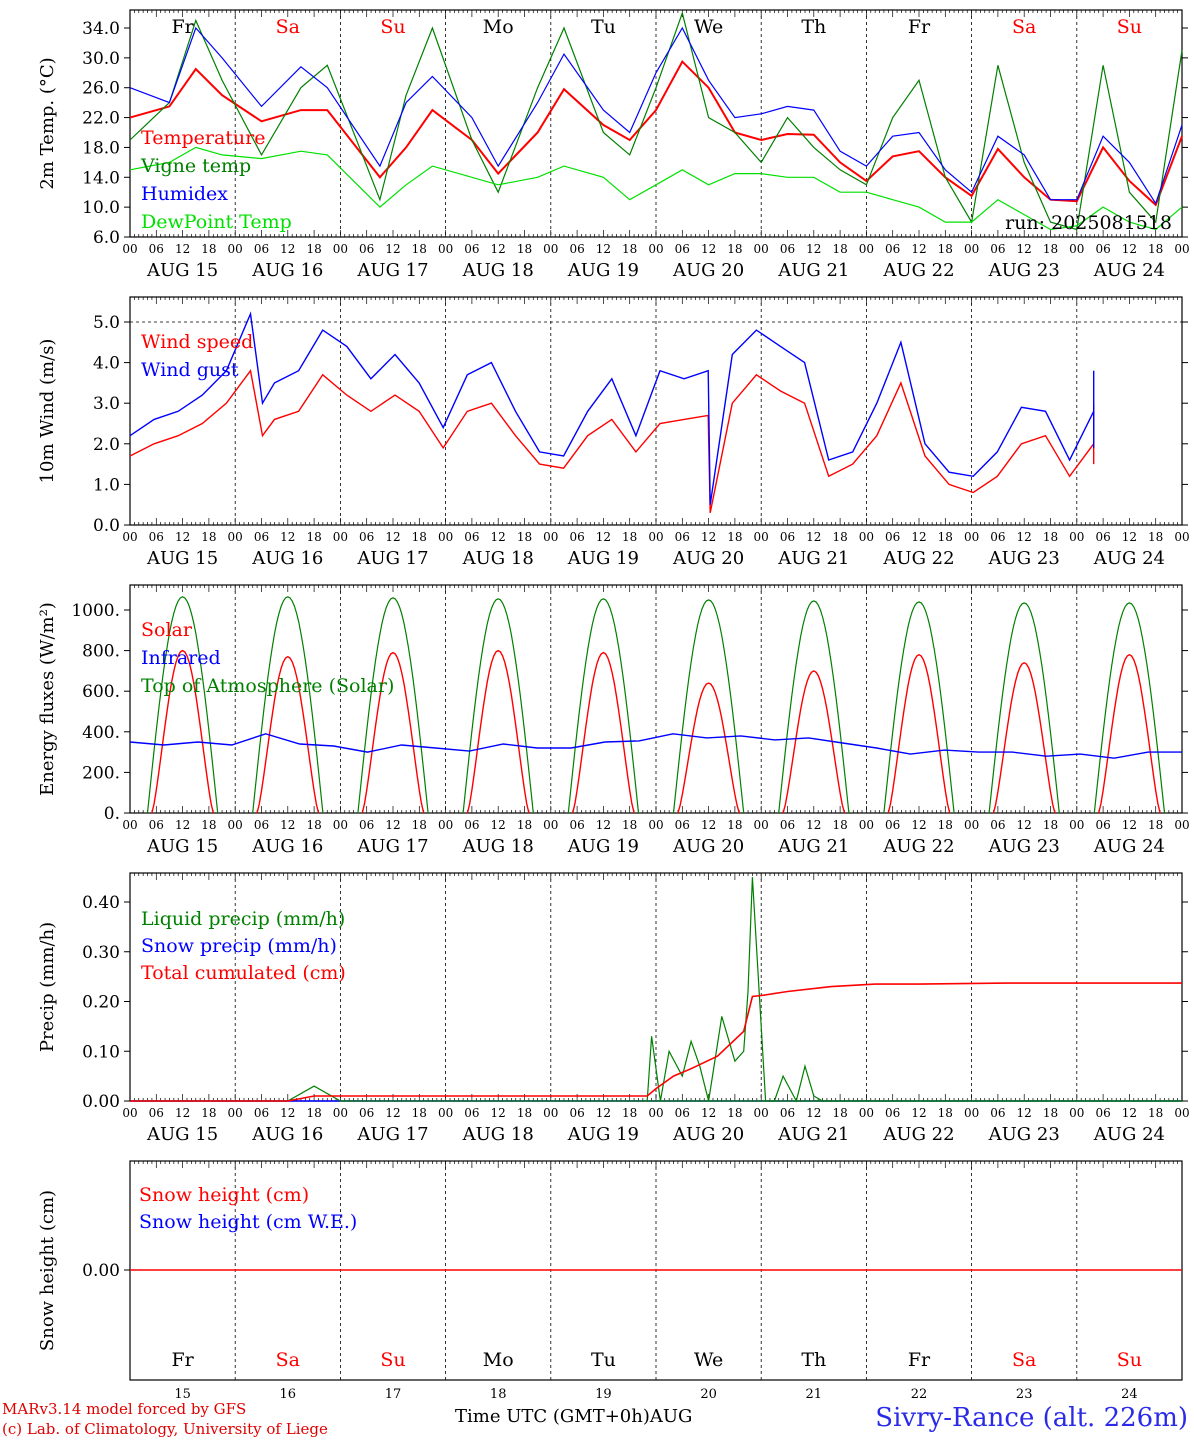 The width and height of the screenshot is (1194, 1440). I want to click on y-tick-label: 4.0, so click(106, 364).